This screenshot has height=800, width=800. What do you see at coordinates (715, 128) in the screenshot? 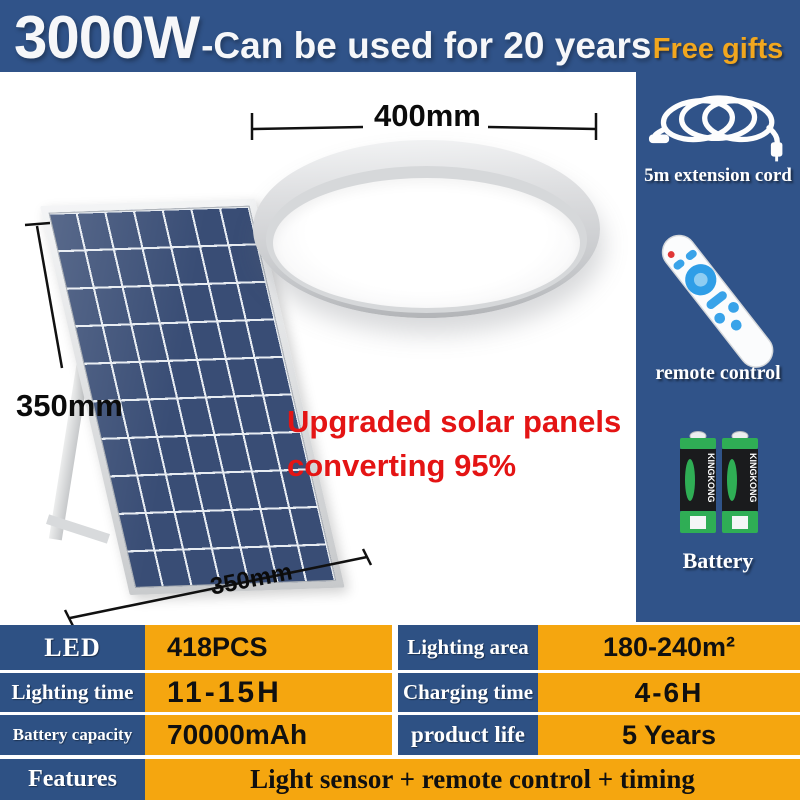
I see `extension-cord-icon` at bounding box center [715, 128].